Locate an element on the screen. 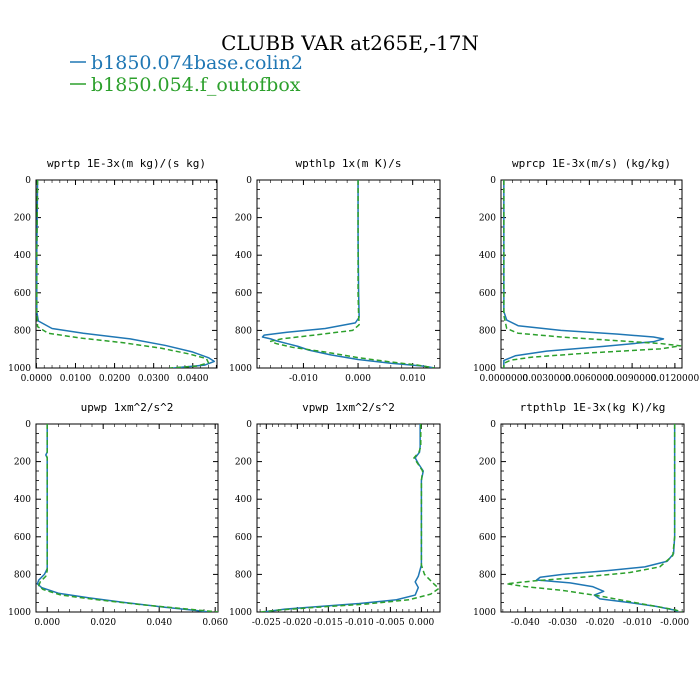 The height and width of the screenshot is (700, 700). figure-title: CLUBB VAR at265E,-17N is located at coordinates (350, 43).